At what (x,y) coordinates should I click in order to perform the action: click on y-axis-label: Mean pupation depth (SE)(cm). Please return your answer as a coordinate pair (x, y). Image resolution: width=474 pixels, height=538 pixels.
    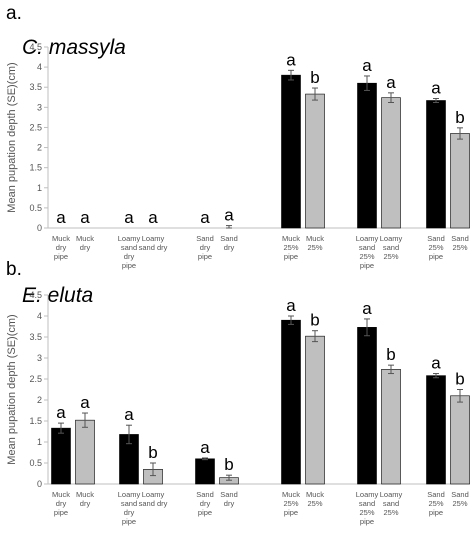
    Looking at the image, I should click on (12, 389).